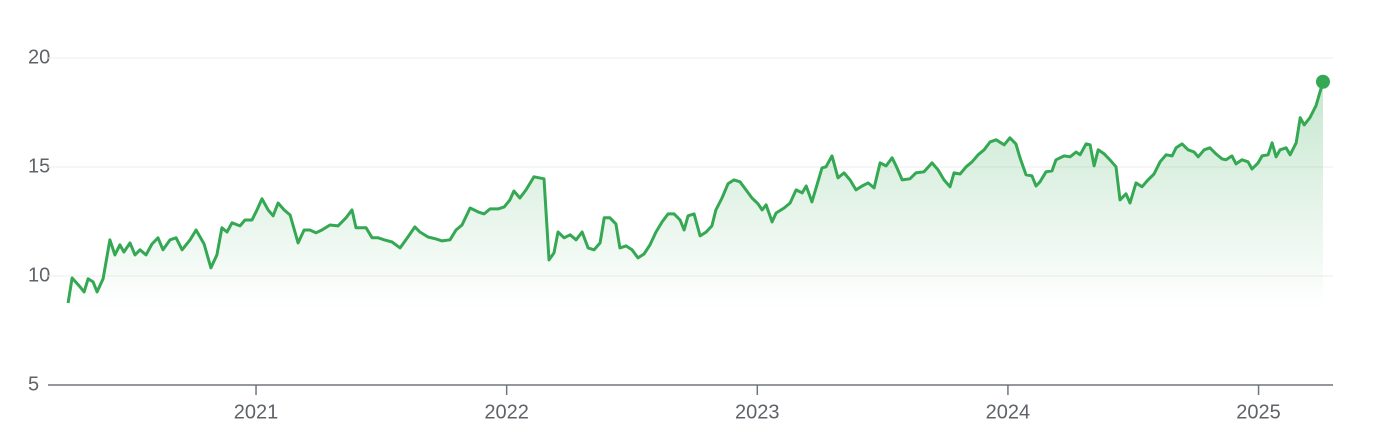 This screenshot has width=1380, height=448. I want to click on y-tick-label: 15, so click(39, 166).